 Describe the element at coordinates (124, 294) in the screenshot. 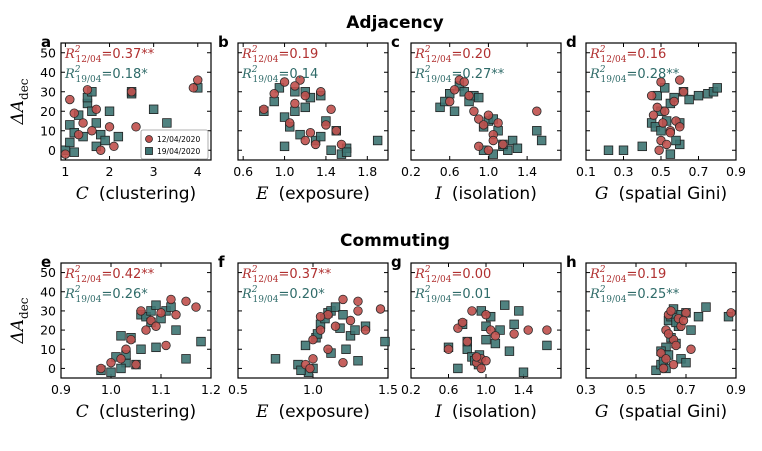

I see `r2-value: =0.26*` at that location.